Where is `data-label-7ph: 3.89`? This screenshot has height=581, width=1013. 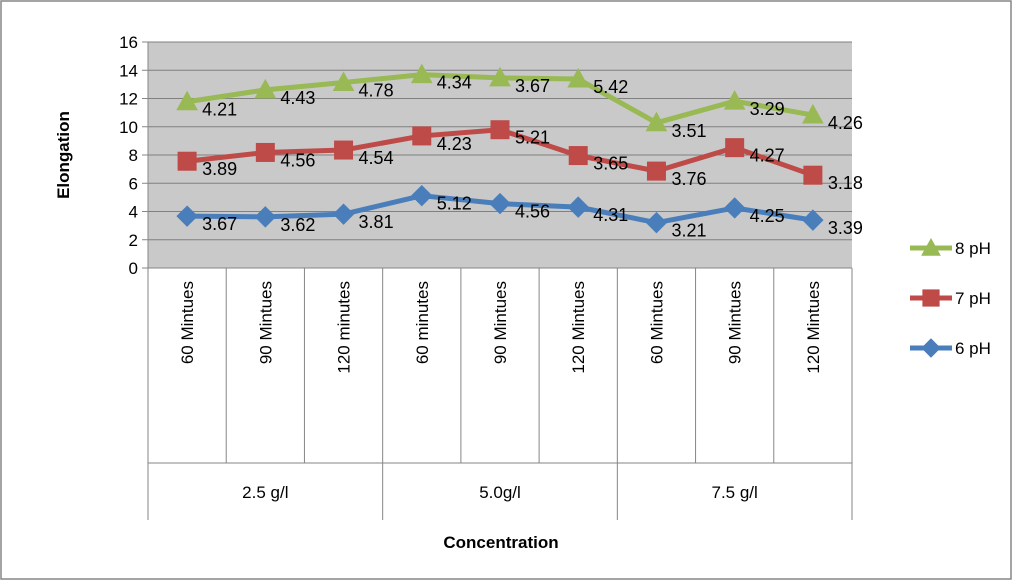
data-label-7ph: 3.89 is located at coordinates (219, 169).